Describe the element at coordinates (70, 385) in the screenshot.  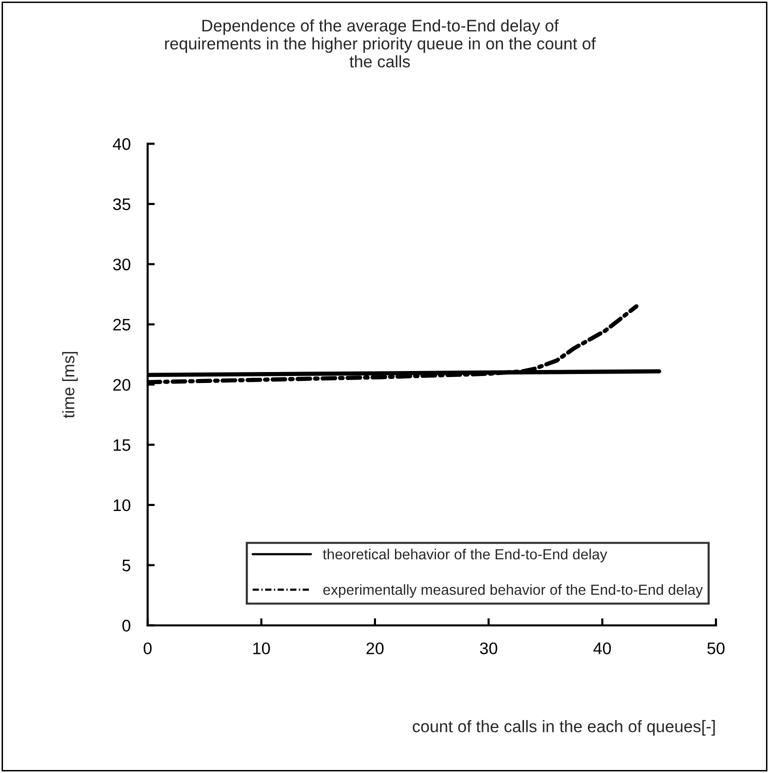
I see `y-axis-title: time [ms]` at that location.